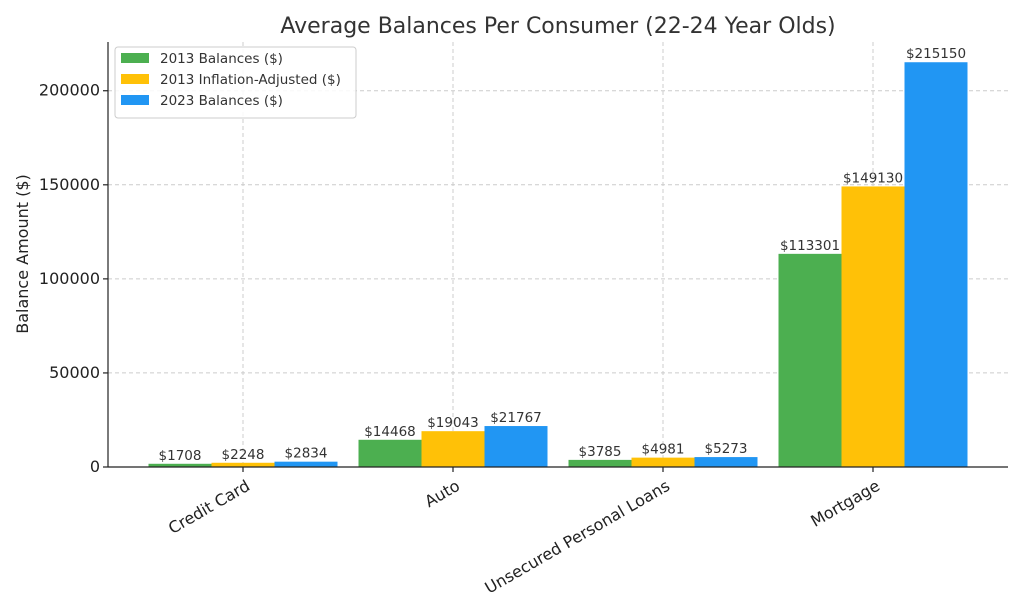 The height and width of the screenshot is (615, 1024). Describe the element at coordinates (306, 454) in the screenshot. I see `data-label: $2834` at that location.